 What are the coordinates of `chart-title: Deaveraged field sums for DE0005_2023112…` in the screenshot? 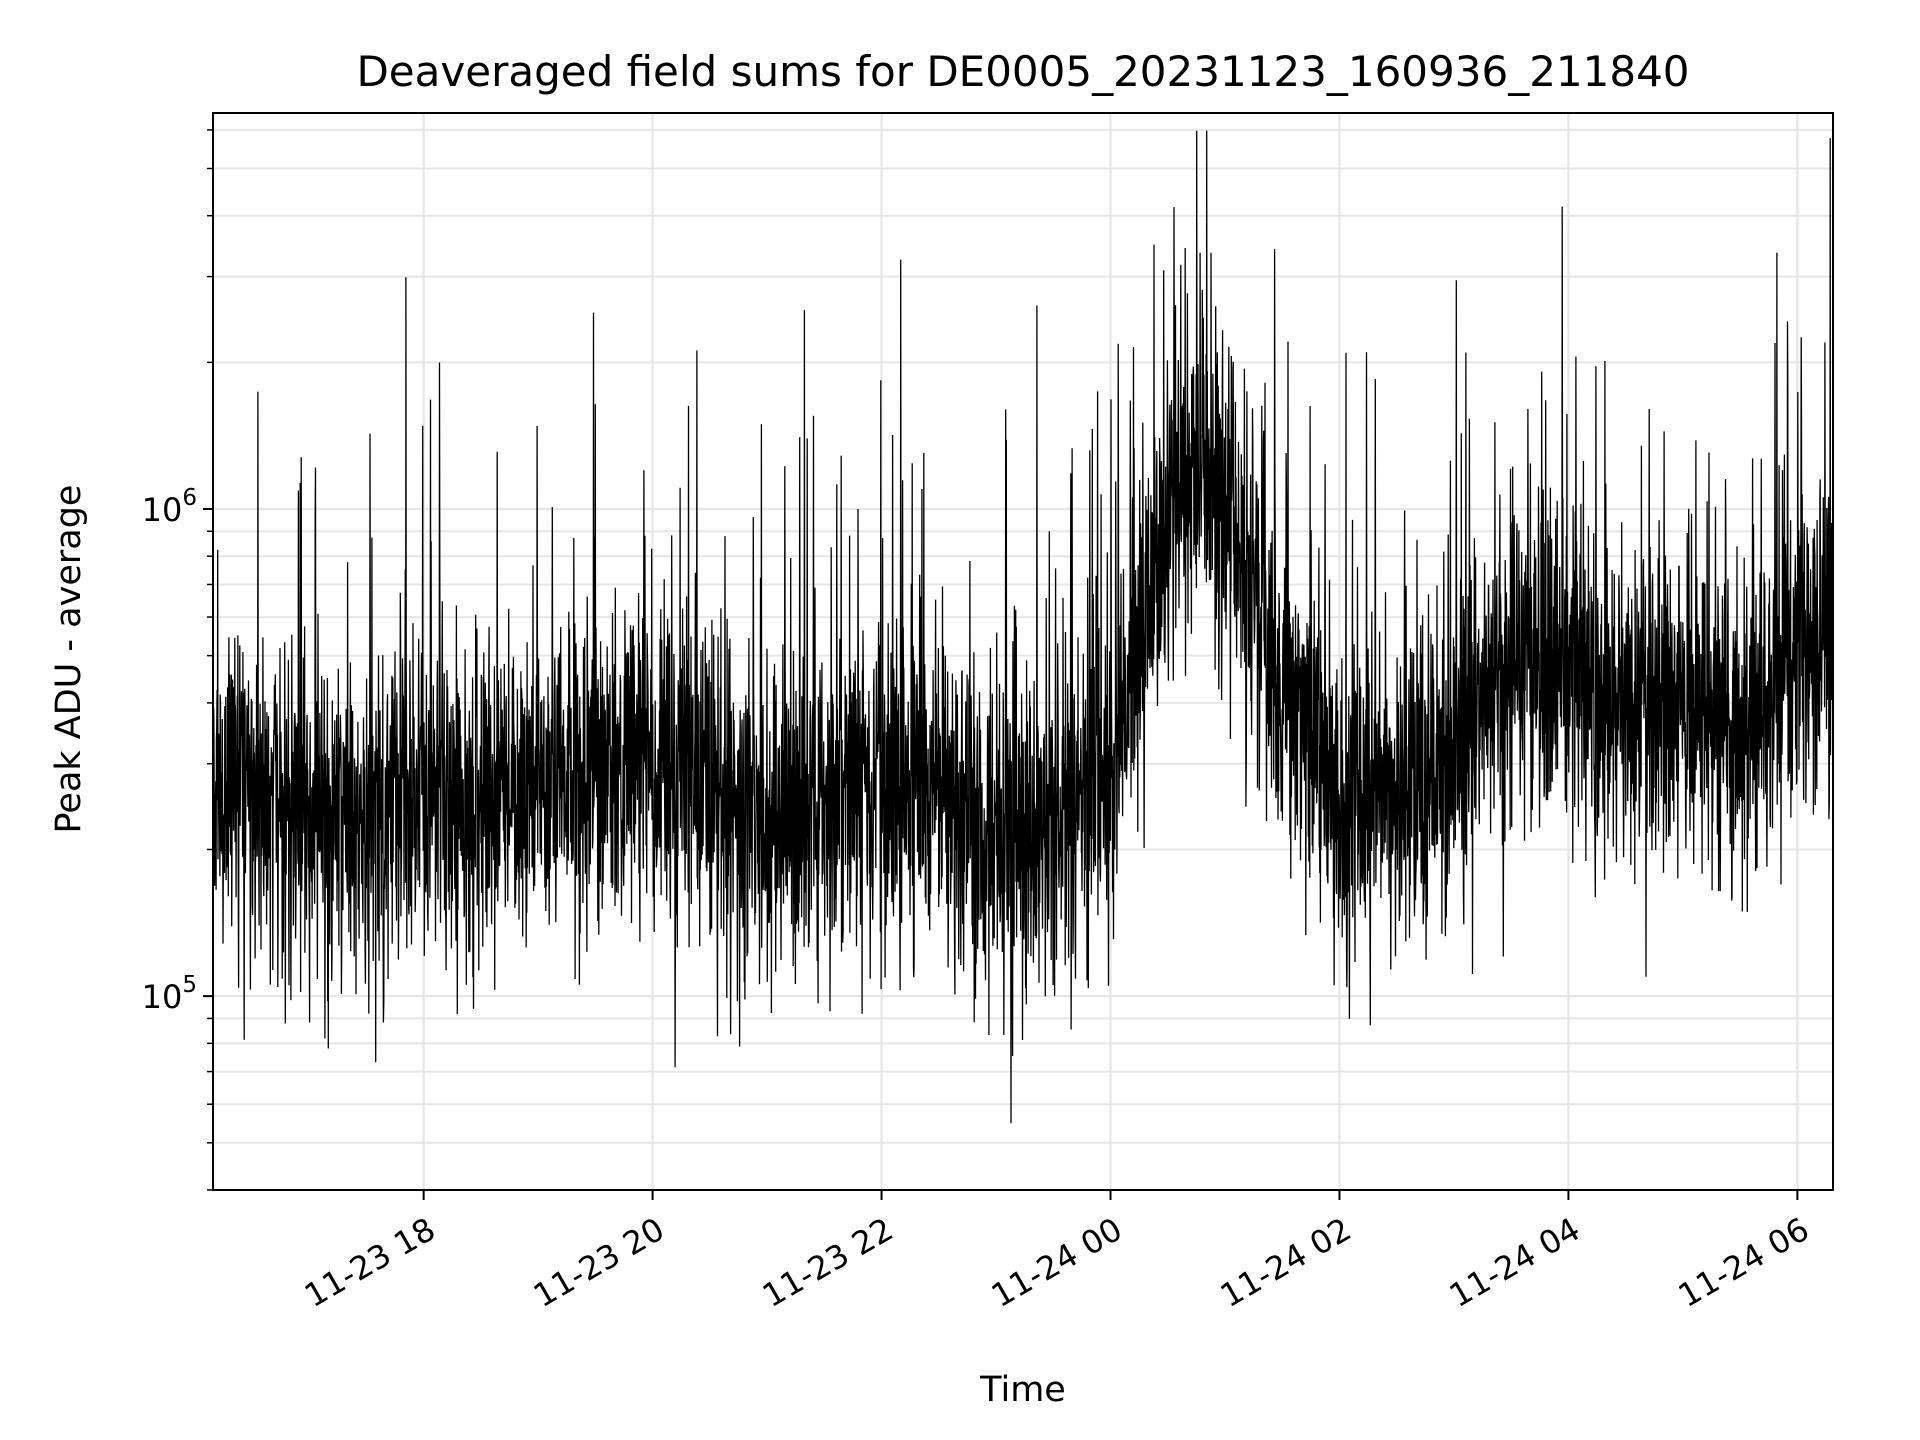 It's located at (1022, 71).